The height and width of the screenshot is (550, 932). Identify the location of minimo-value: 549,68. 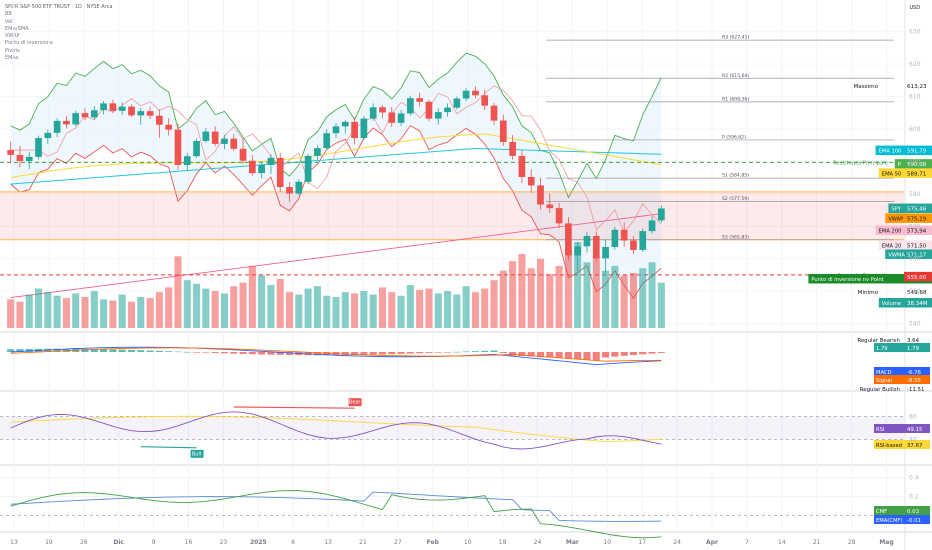
(917, 293).